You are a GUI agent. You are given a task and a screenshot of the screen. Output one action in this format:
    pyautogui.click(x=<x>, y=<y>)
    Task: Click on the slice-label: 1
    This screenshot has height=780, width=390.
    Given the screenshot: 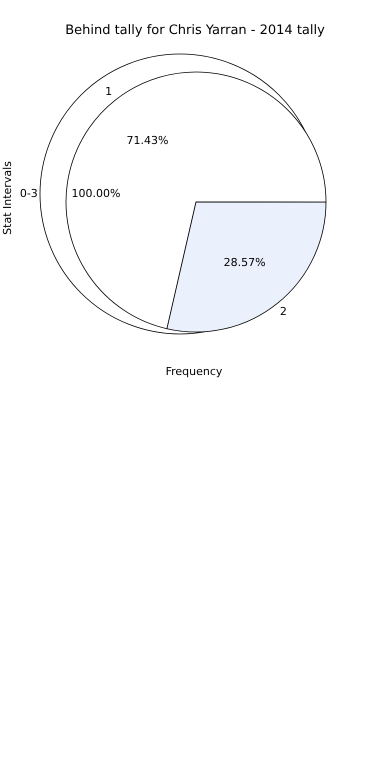 What is the action you would take?
    pyautogui.click(x=108, y=91)
    